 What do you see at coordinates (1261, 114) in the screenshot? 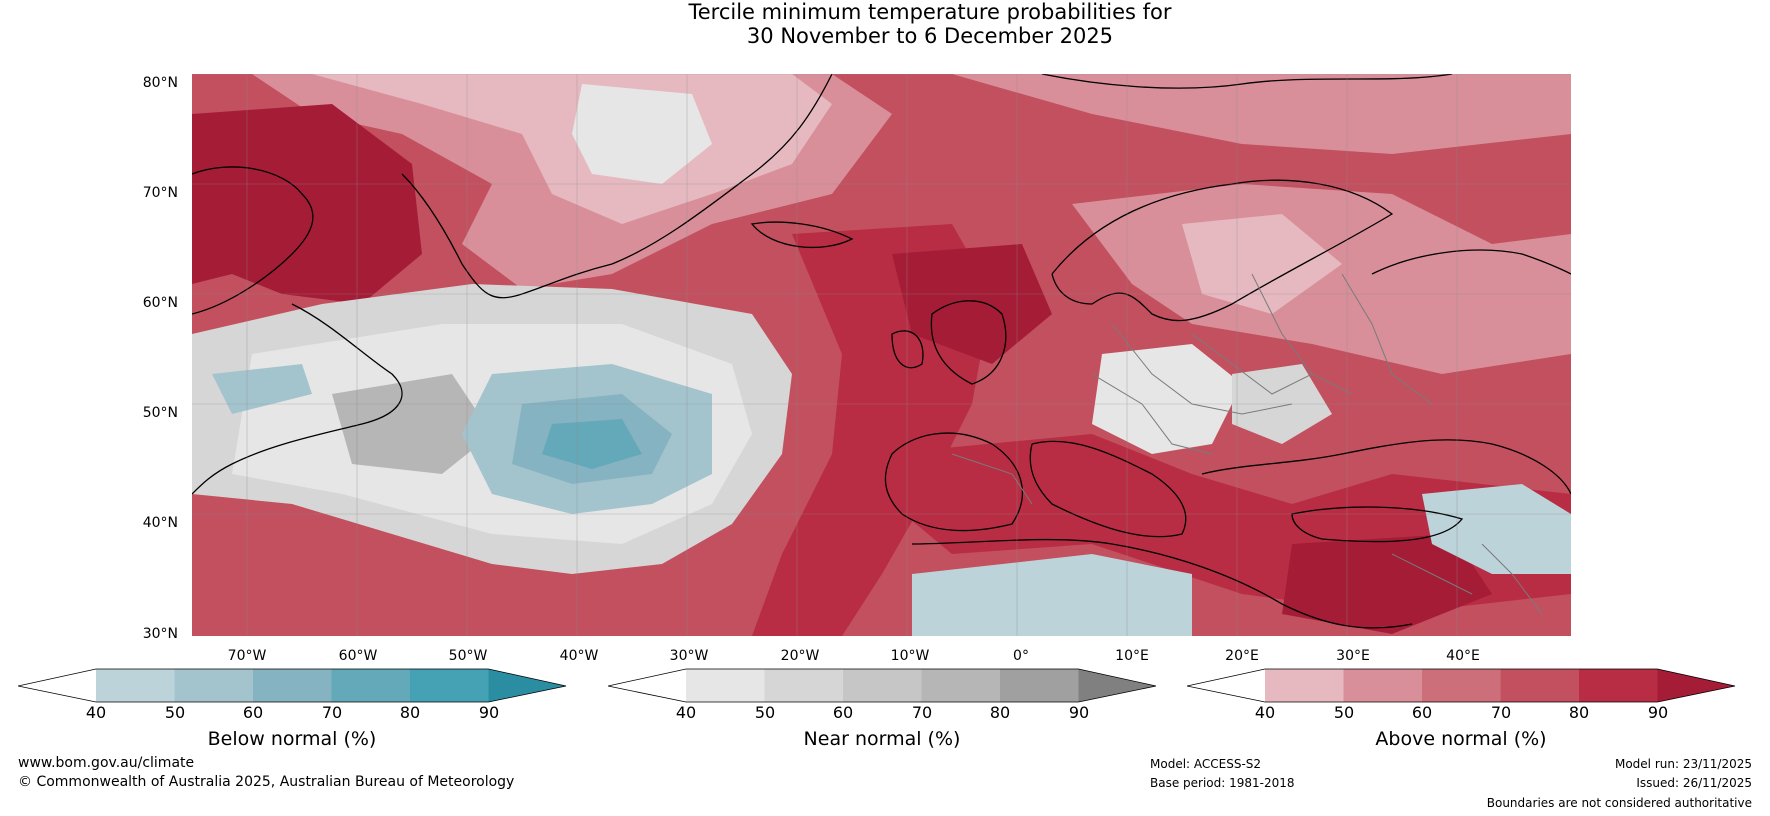
I see `arctic-pale-patch-east` at bounding box center [1261, 114].